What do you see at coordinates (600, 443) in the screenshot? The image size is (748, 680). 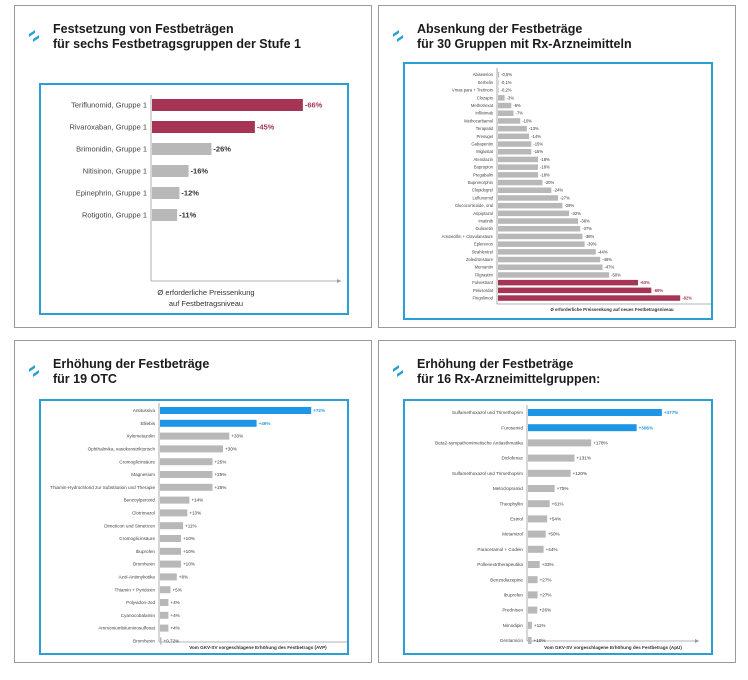 I see `value-label: +178%` at bounding box center [600, 443].